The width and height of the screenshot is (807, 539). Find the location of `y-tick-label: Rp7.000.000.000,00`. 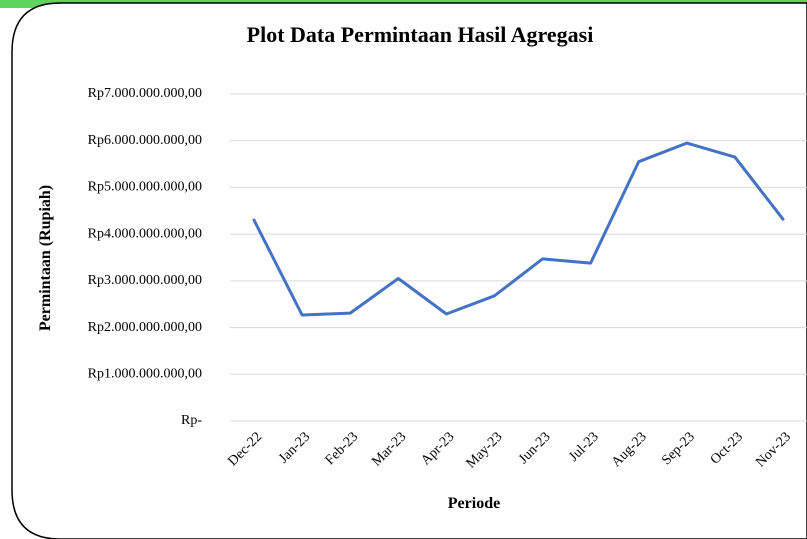

y-tick-label: Rp7.000.000.000,00 is located at coordinates (145, 93).